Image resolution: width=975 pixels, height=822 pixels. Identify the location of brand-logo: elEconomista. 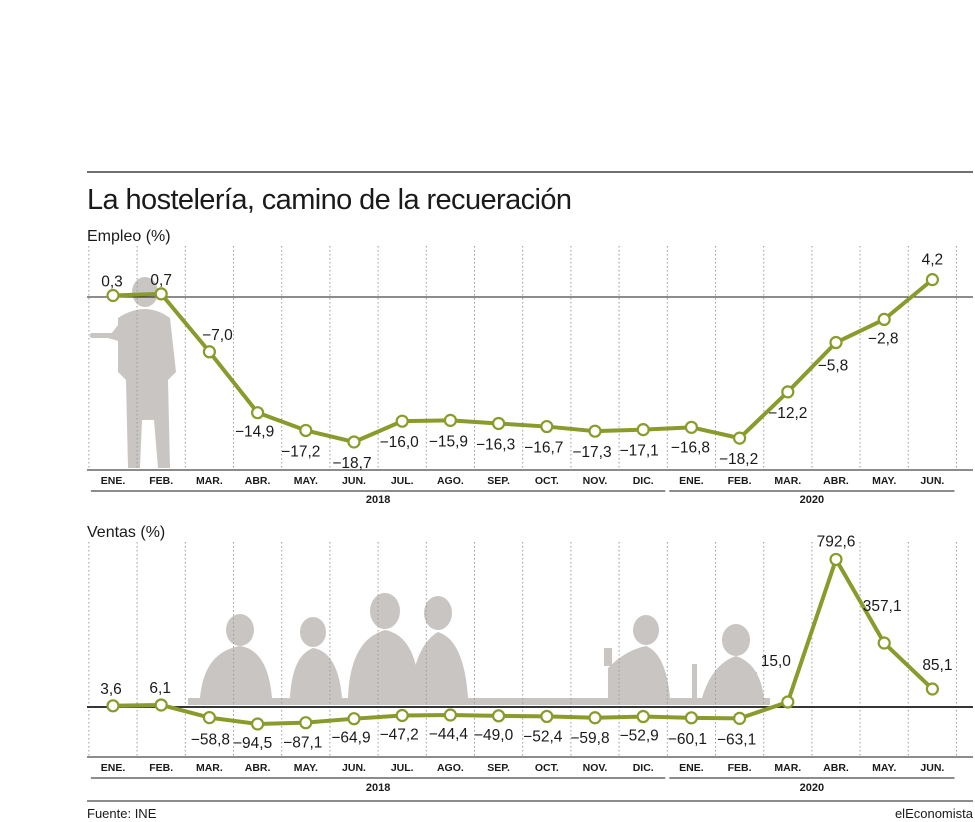
(934, 813).